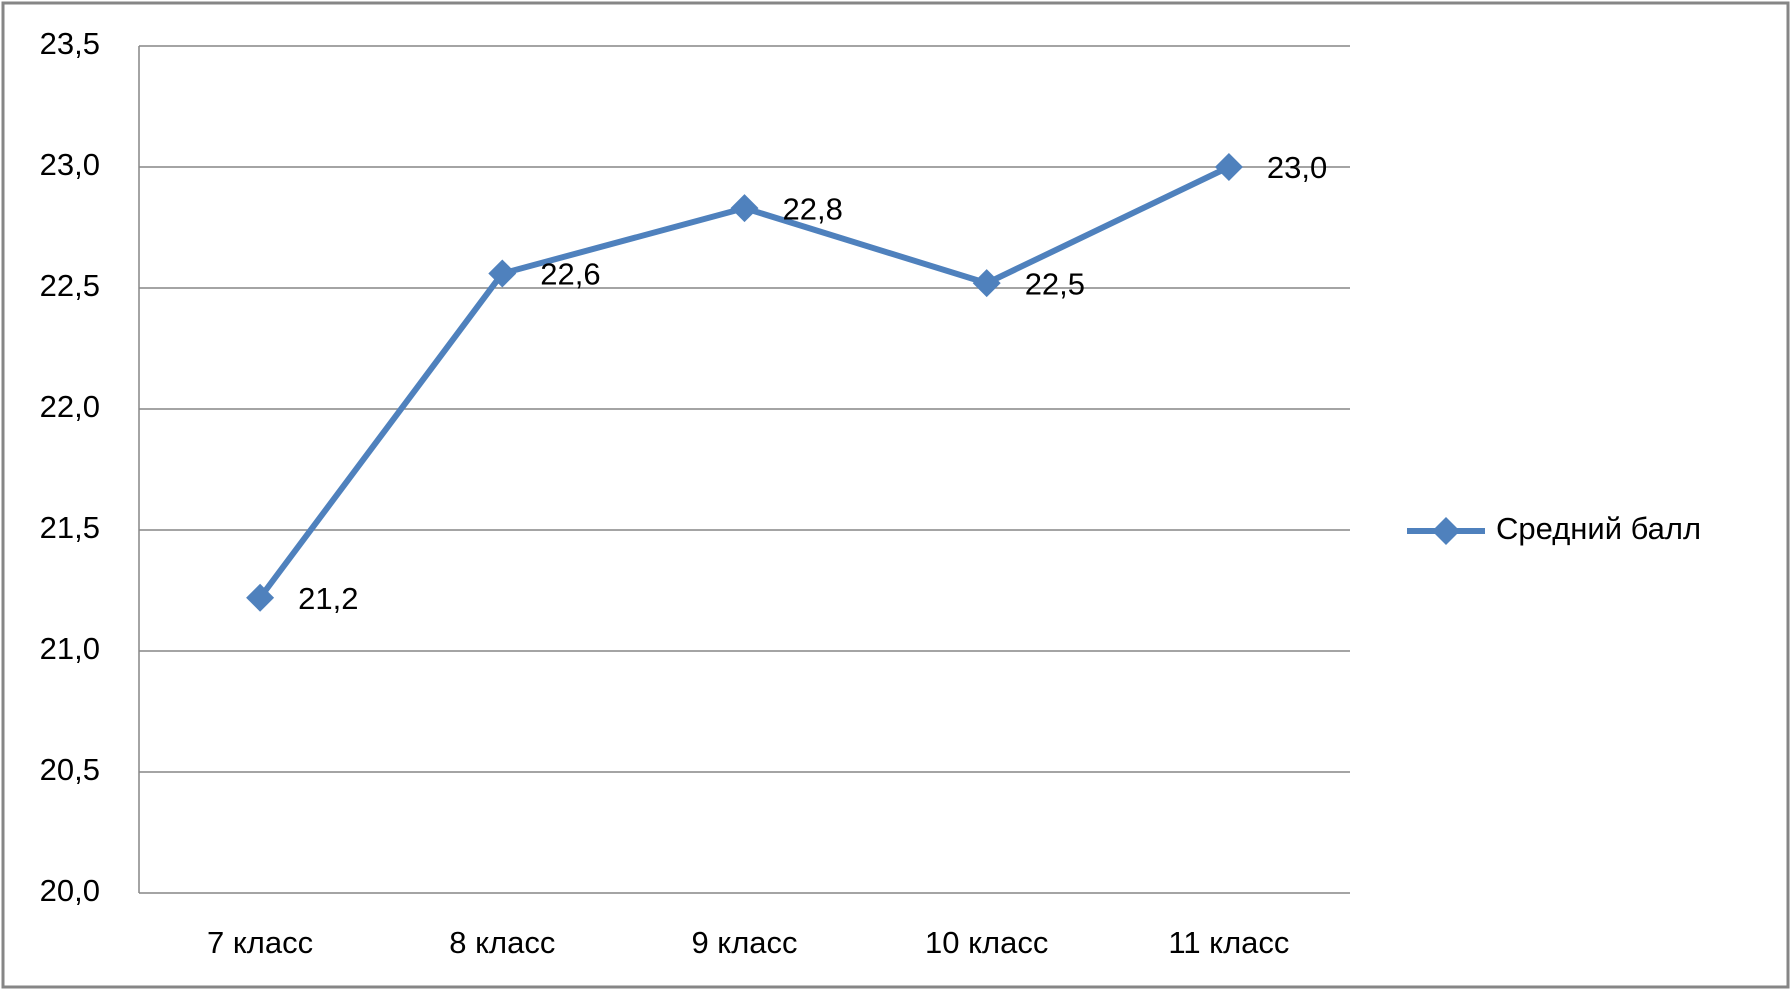  What do you see at coordinates (70, 648) in the screenshot?
I see `y-tick-label: 21,0` at bounding box center [70, 648].